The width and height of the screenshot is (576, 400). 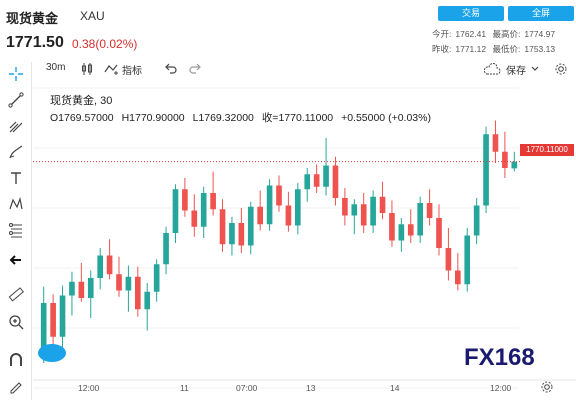 What do you see at coordinates (16, 153) in the screenshot?
I see `brush-icon` at bounding box center [16, 153].